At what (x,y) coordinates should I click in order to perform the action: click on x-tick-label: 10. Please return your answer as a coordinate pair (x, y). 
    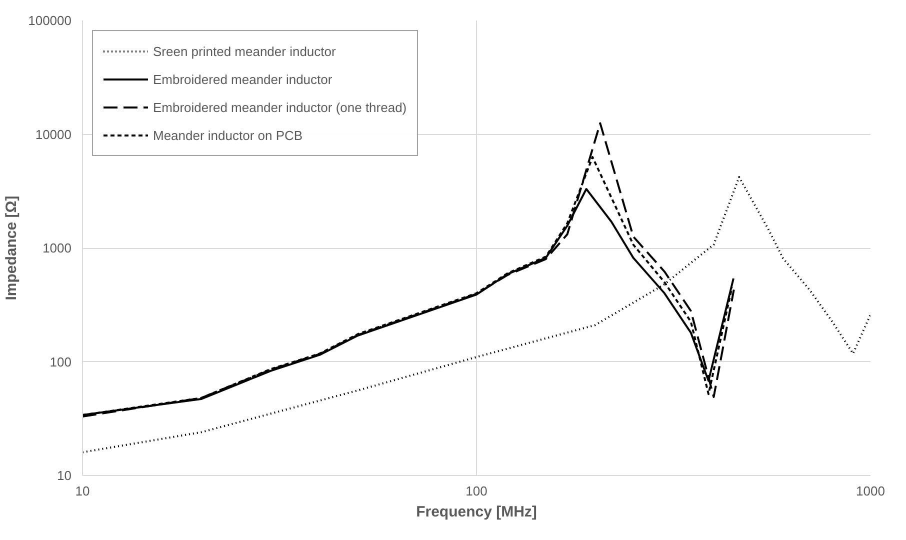
    Looking at the image, I should click on (82, 491).